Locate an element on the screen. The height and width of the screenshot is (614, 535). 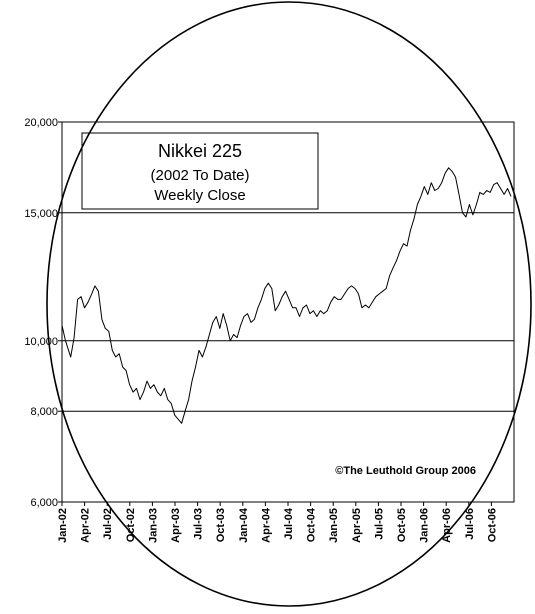
x-tick-label: Apr-04 is located at coordinates (266, 525).